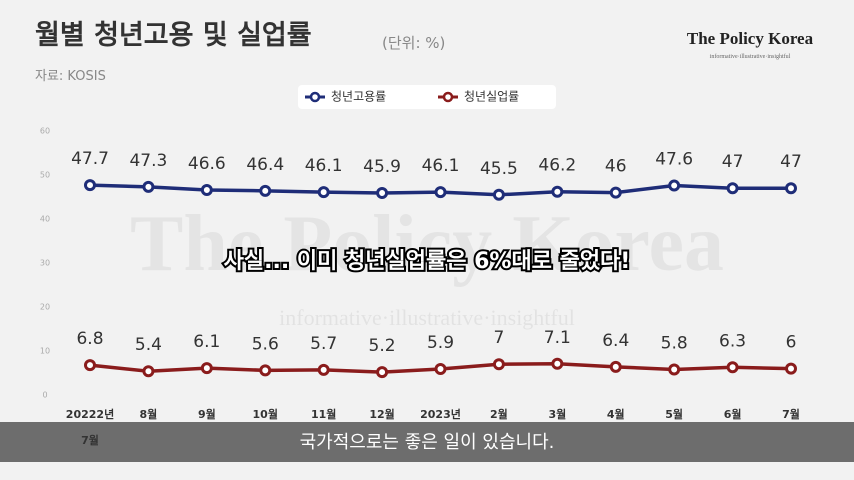 This screenshot has height=480, width=854. Describe the element at coordinates (148, 414) in the screenshot. I see `x-tick-label: 8월` at that location.